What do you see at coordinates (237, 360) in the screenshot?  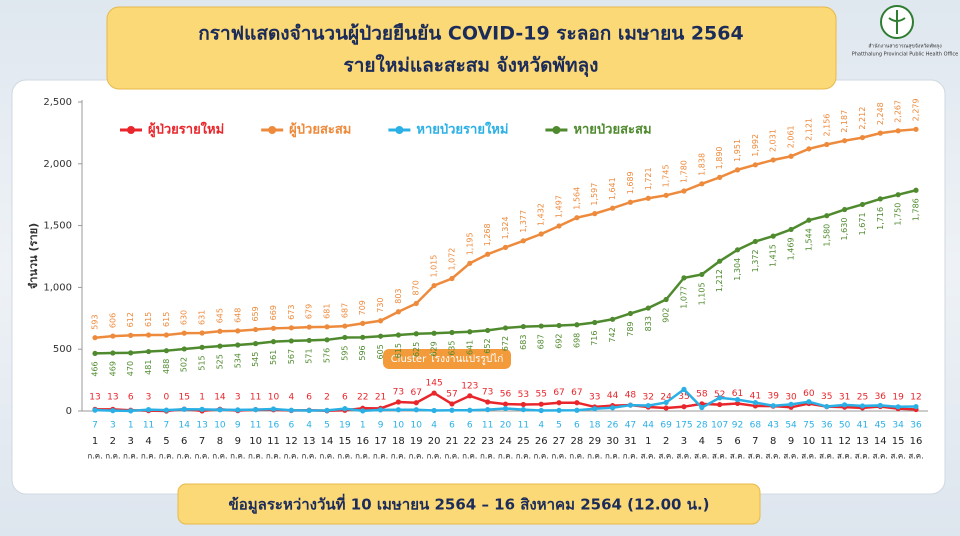 I see `data-label: 534` at bounding box center [237, 360].